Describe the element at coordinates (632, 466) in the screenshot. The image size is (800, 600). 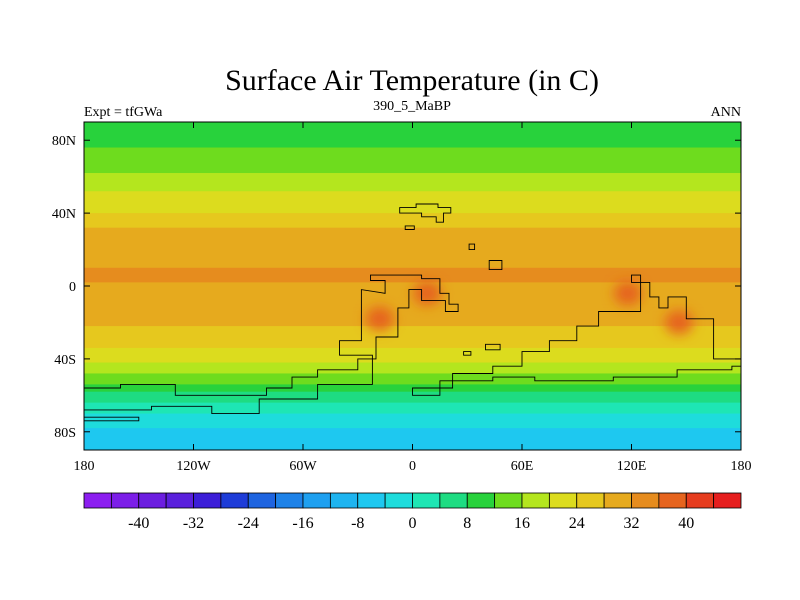
I see `x-tick-label: 120E` at that location.